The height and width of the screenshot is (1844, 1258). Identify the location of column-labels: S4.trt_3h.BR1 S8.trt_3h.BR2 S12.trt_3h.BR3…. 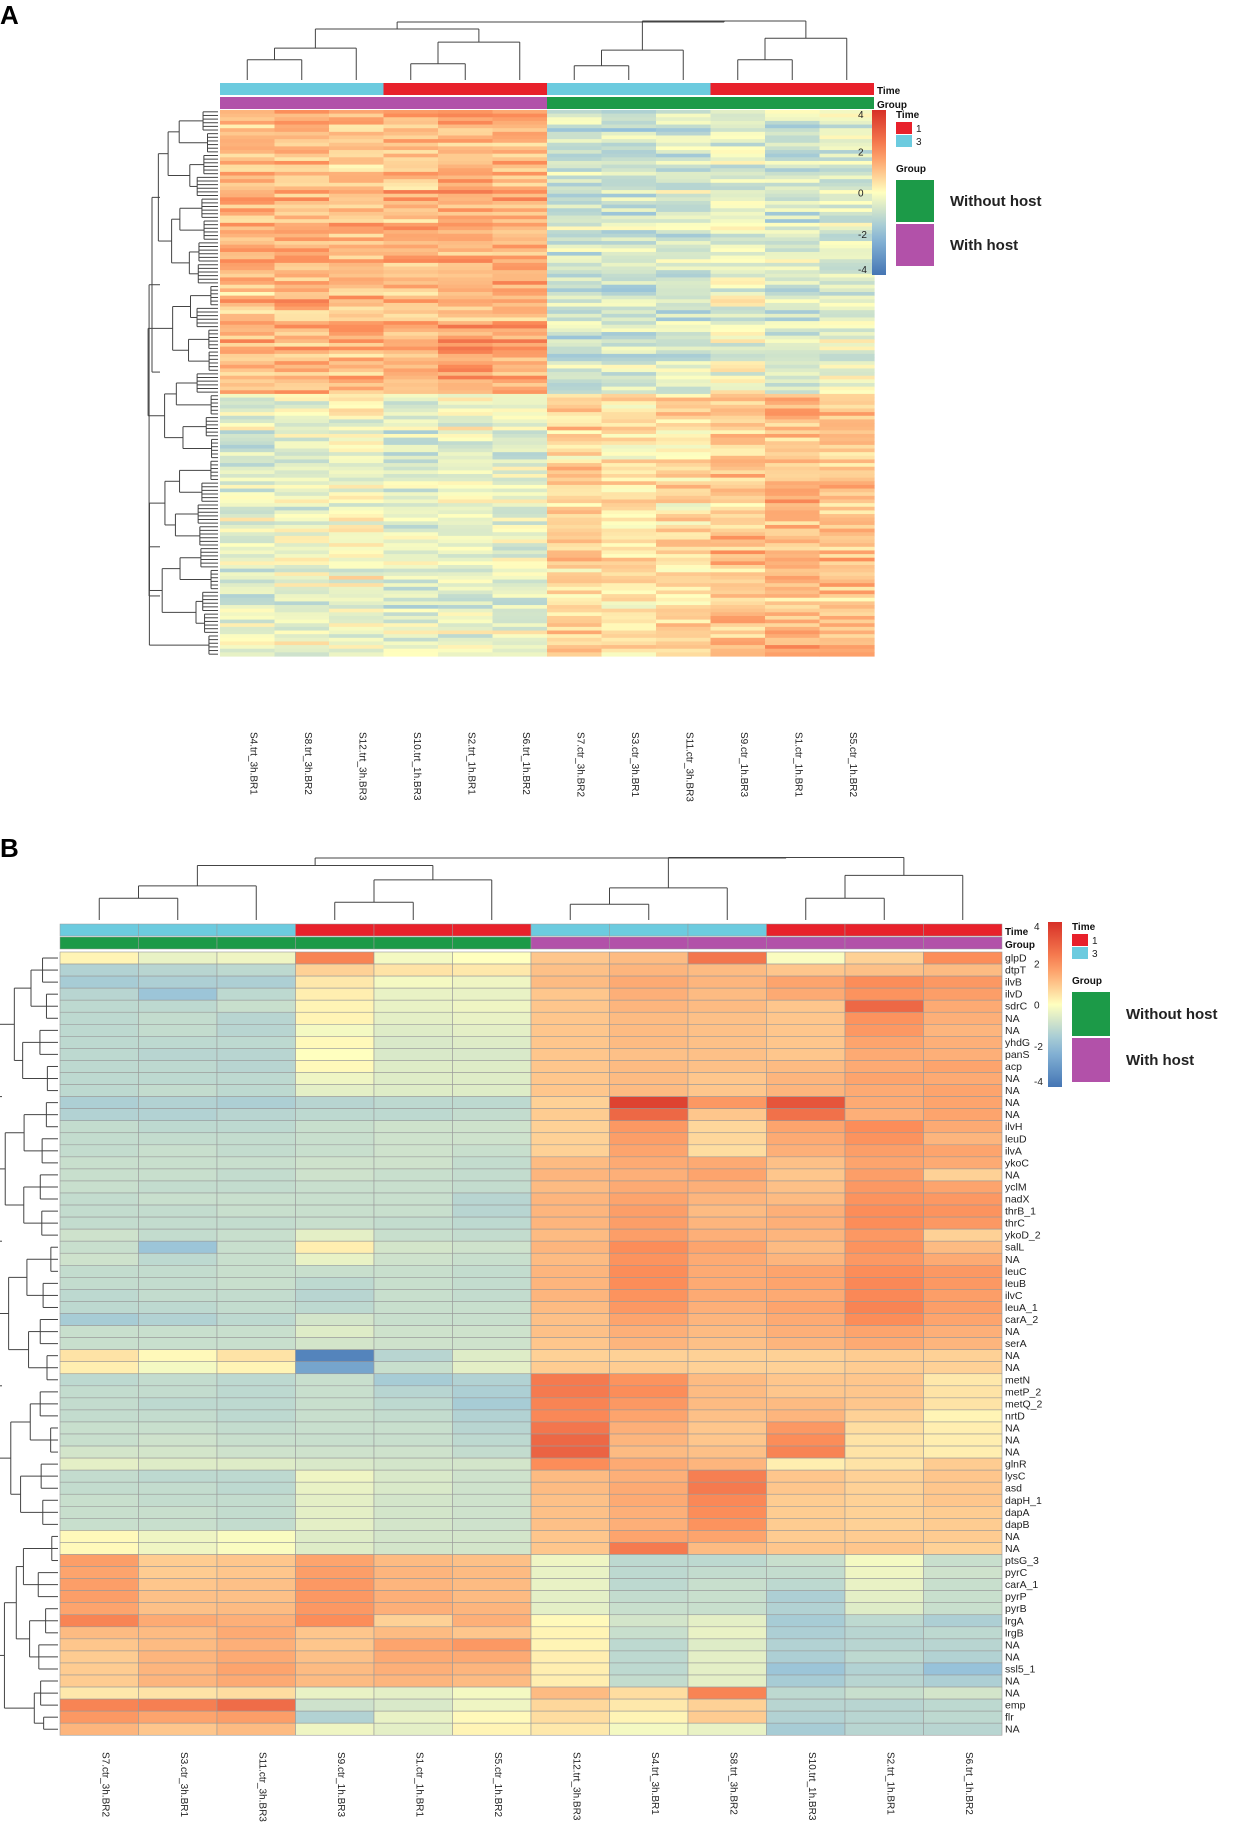
(552, 767).